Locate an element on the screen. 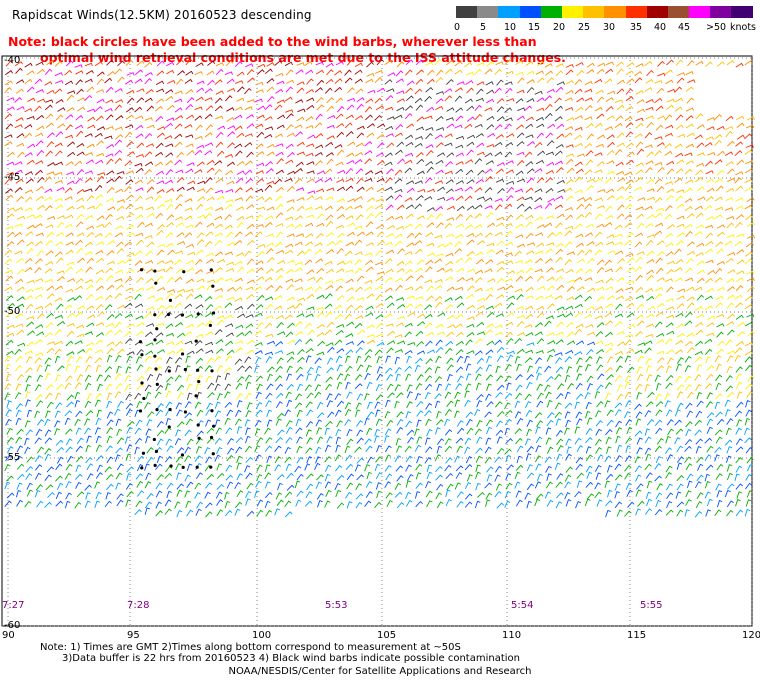 This screenshot has width=760, height=688. legend-labels: 0 5 10 15 20 25 30 35 40 45 >50 is located at coordinates (605, 29).